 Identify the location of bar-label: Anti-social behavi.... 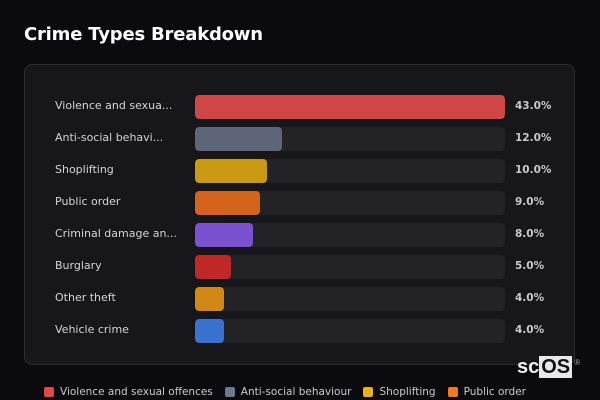
(109, 137).